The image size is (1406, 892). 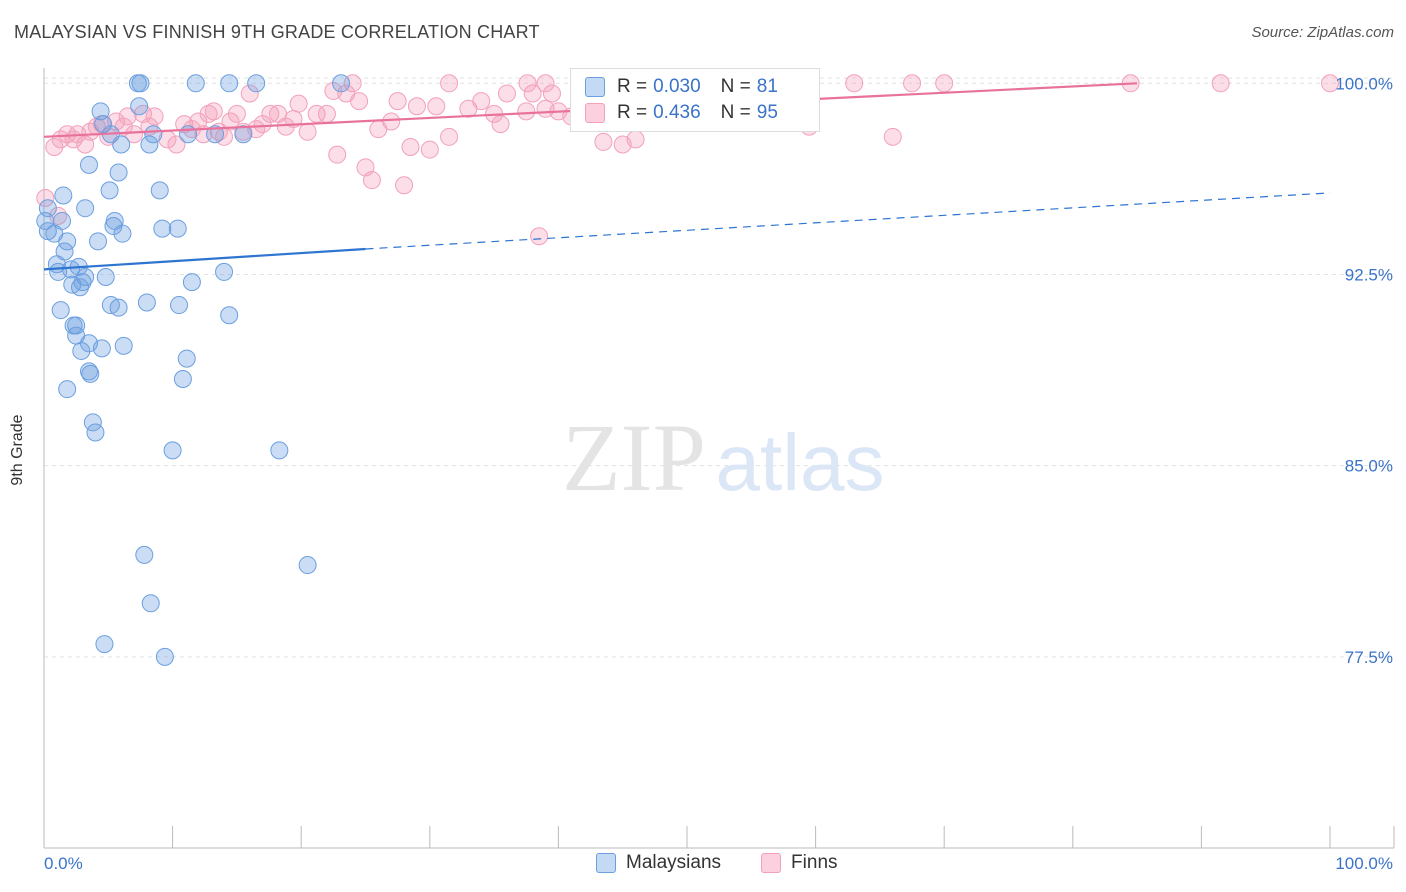 I want to click on legend-row-malaysians: R = 0.030 N = 81, so click(x=691, y=87).